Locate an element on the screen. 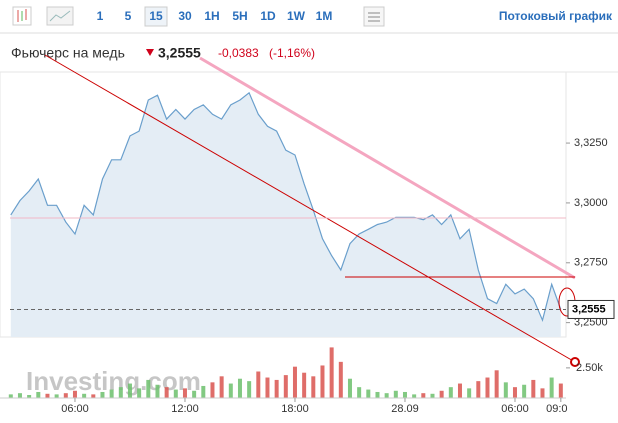  x-tick-label: 12:00 is located at coordinates (185, 409).